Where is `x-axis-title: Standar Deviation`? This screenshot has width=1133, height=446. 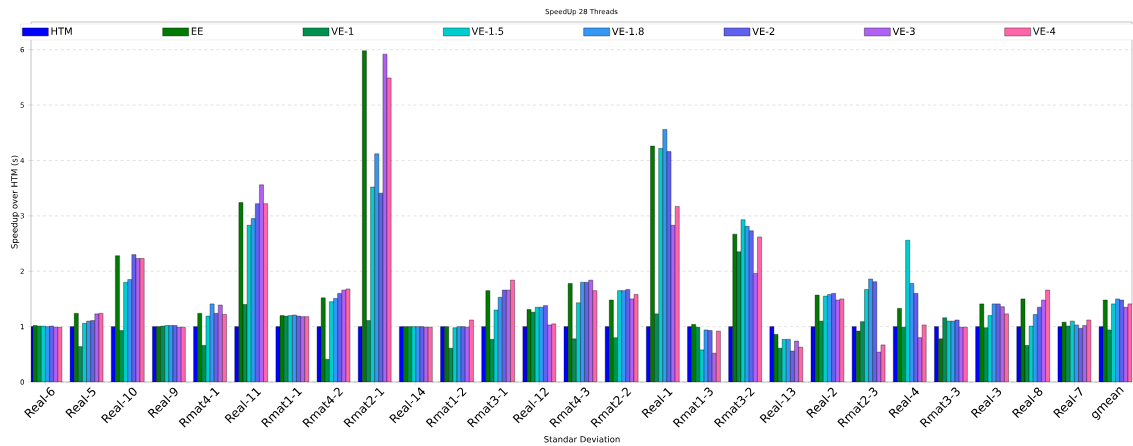
x-axis-title: Standar Deviation is located at coordinates (582, 439).